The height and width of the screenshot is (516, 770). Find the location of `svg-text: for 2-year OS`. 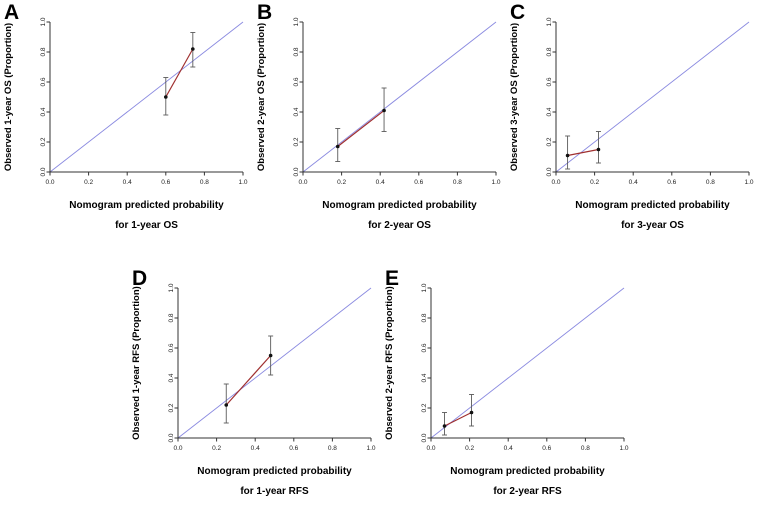

svg-text: for 2-year OS is located at coordinates (399, 225).